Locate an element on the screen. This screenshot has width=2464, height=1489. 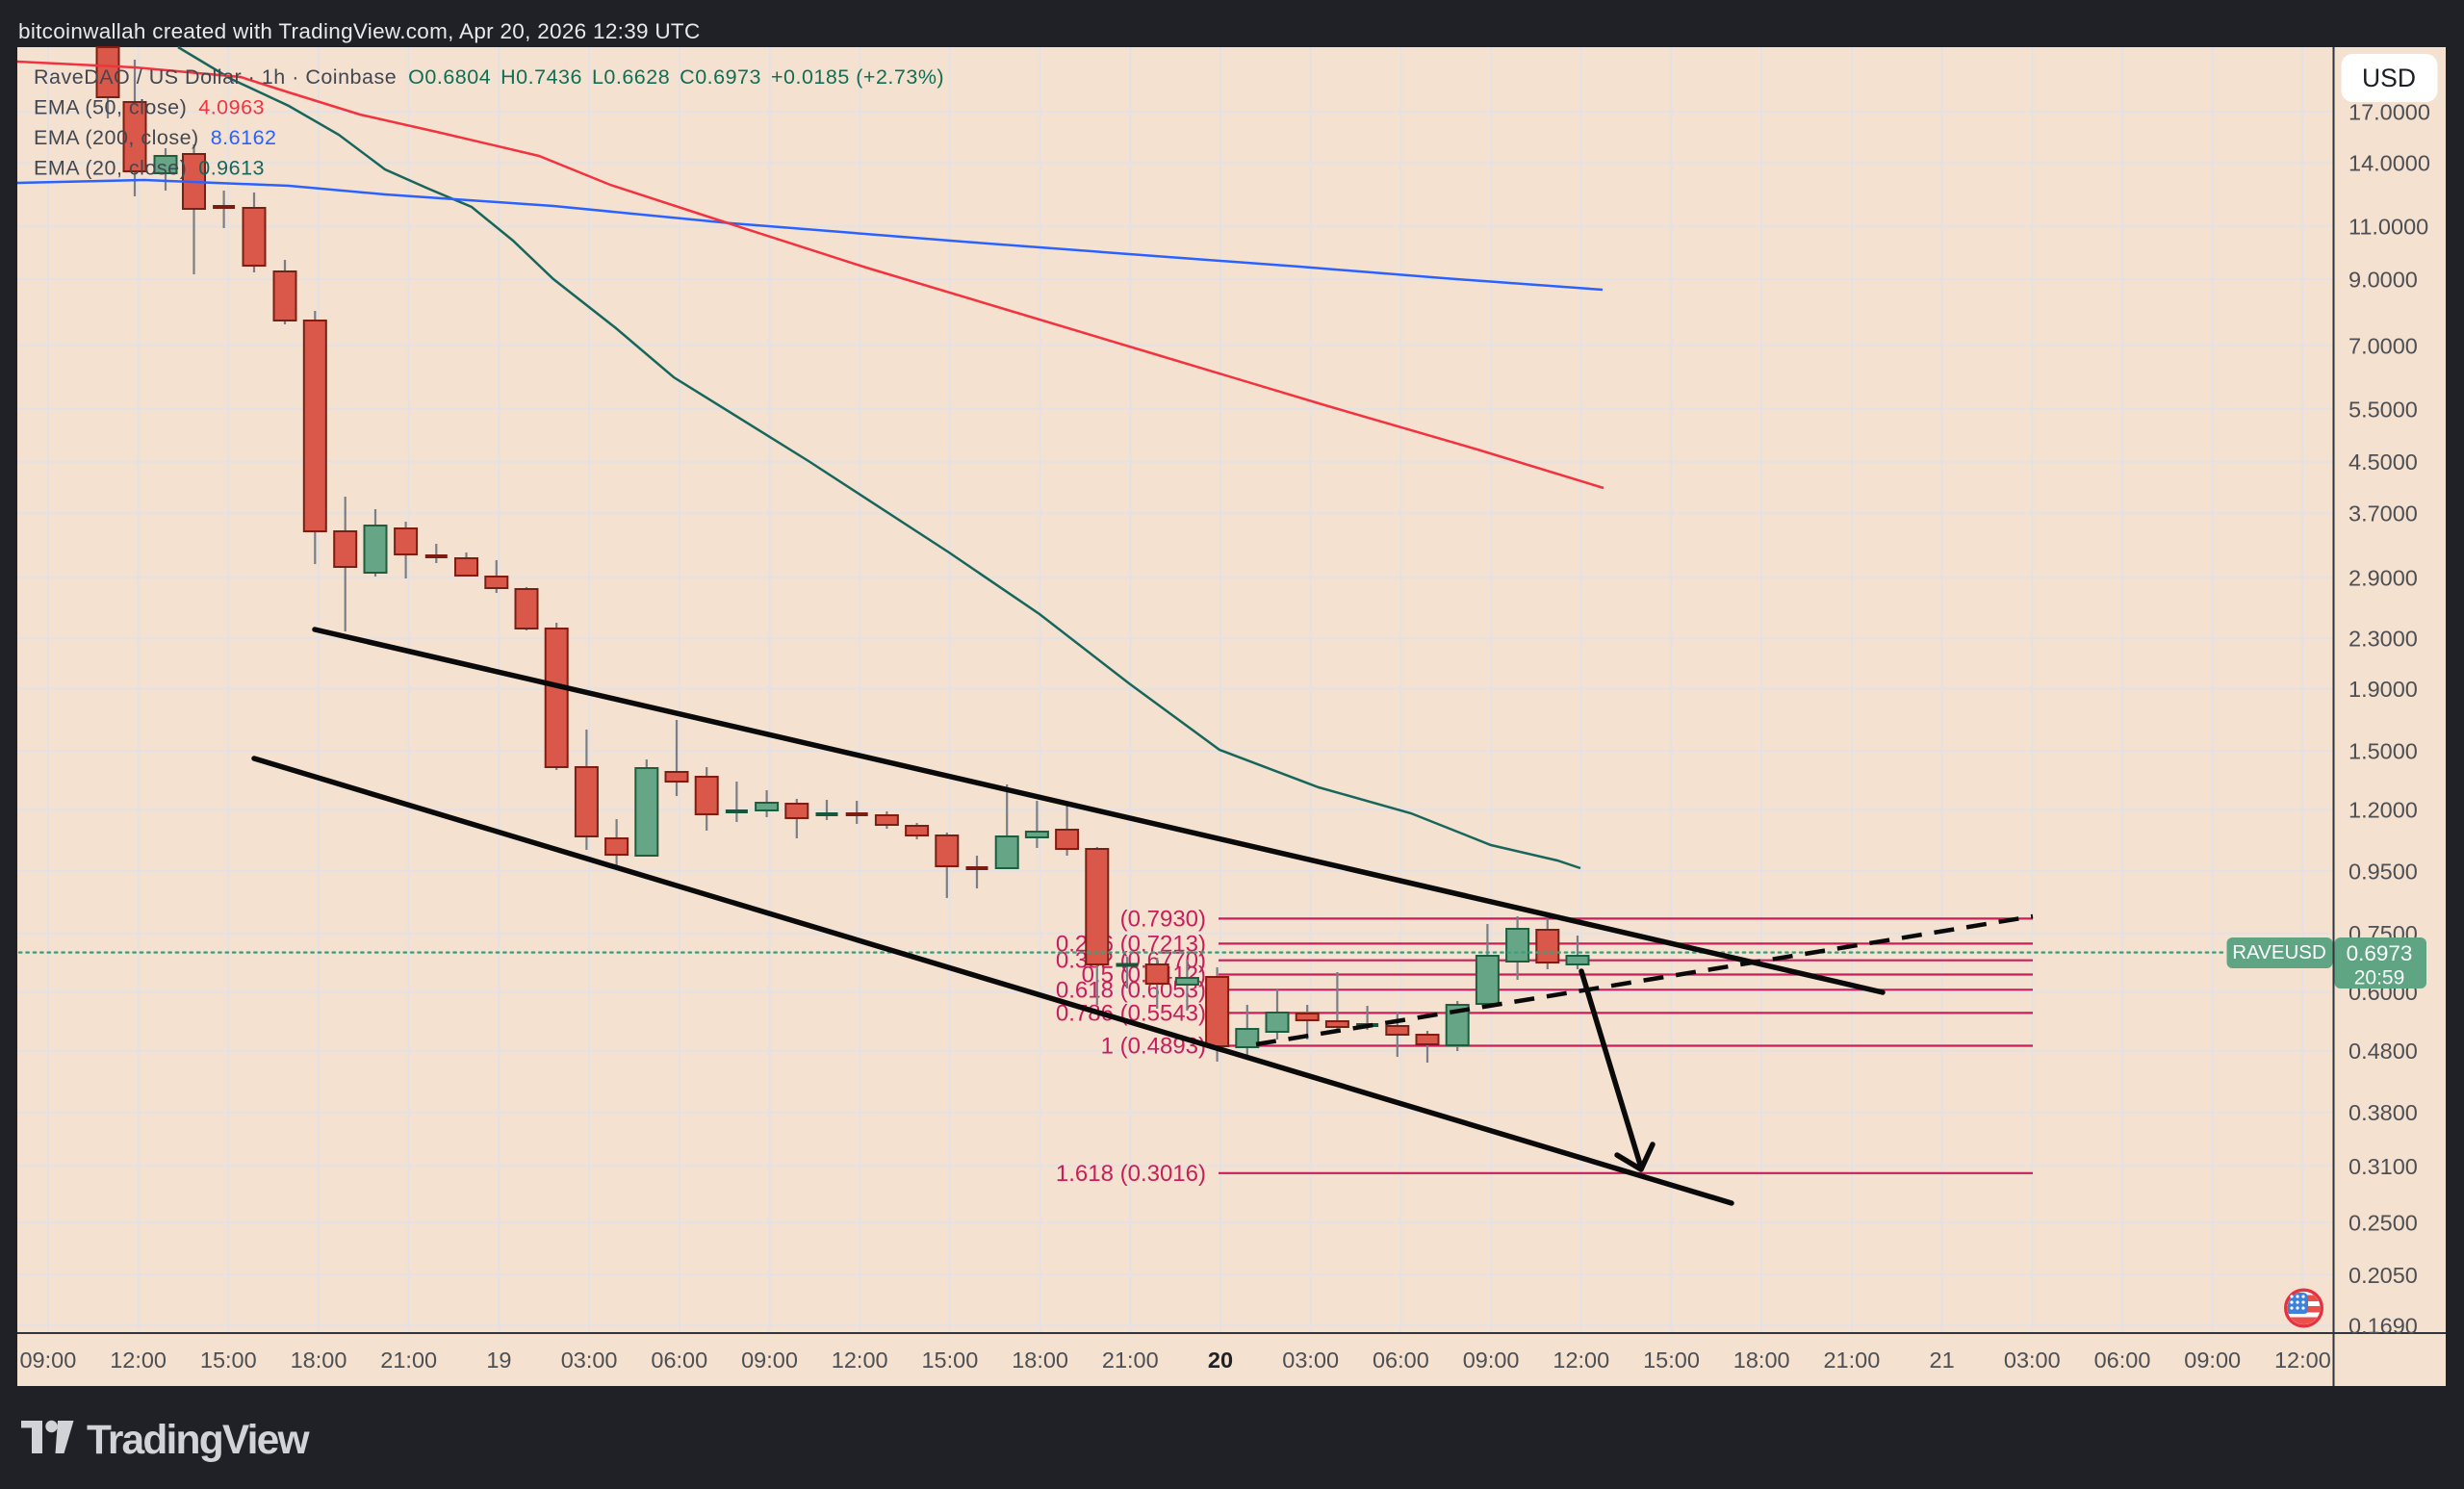
svg-text: 11.0000 is located at coordinates (2388, 228).